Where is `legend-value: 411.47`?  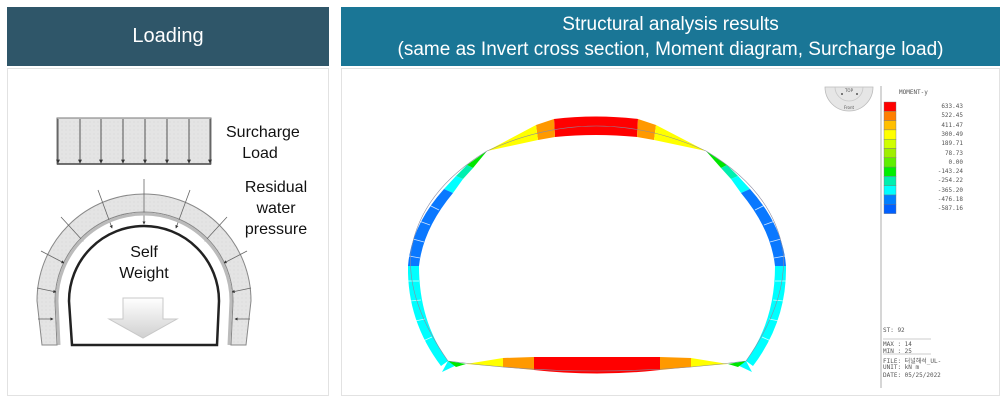
legend-value: 411.47 is located at coordinates (952, 125).